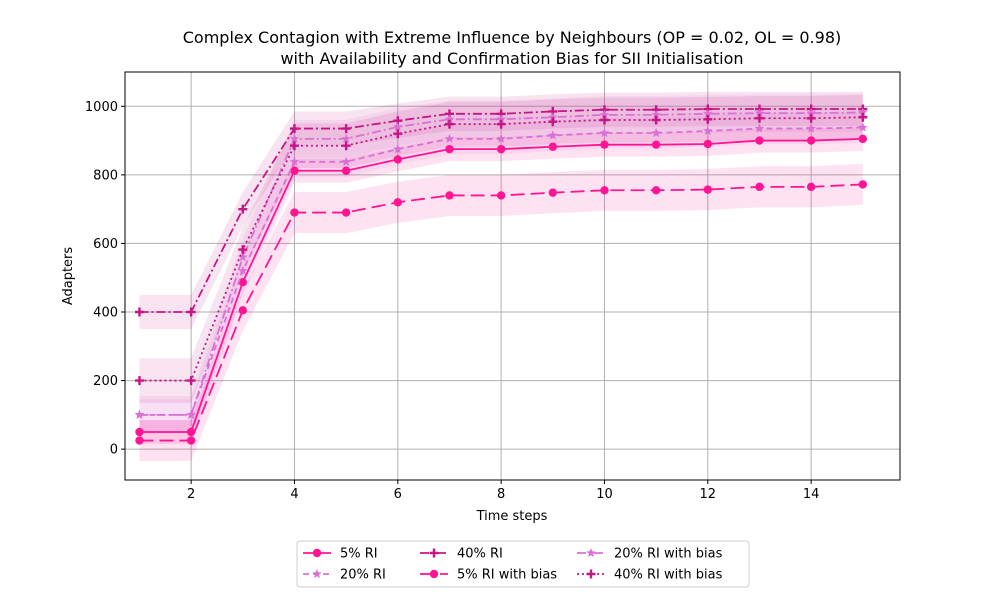  Describe the element at coordinates (501, 494) in the screenshot. I see `x-tick-label: 8` at that location.